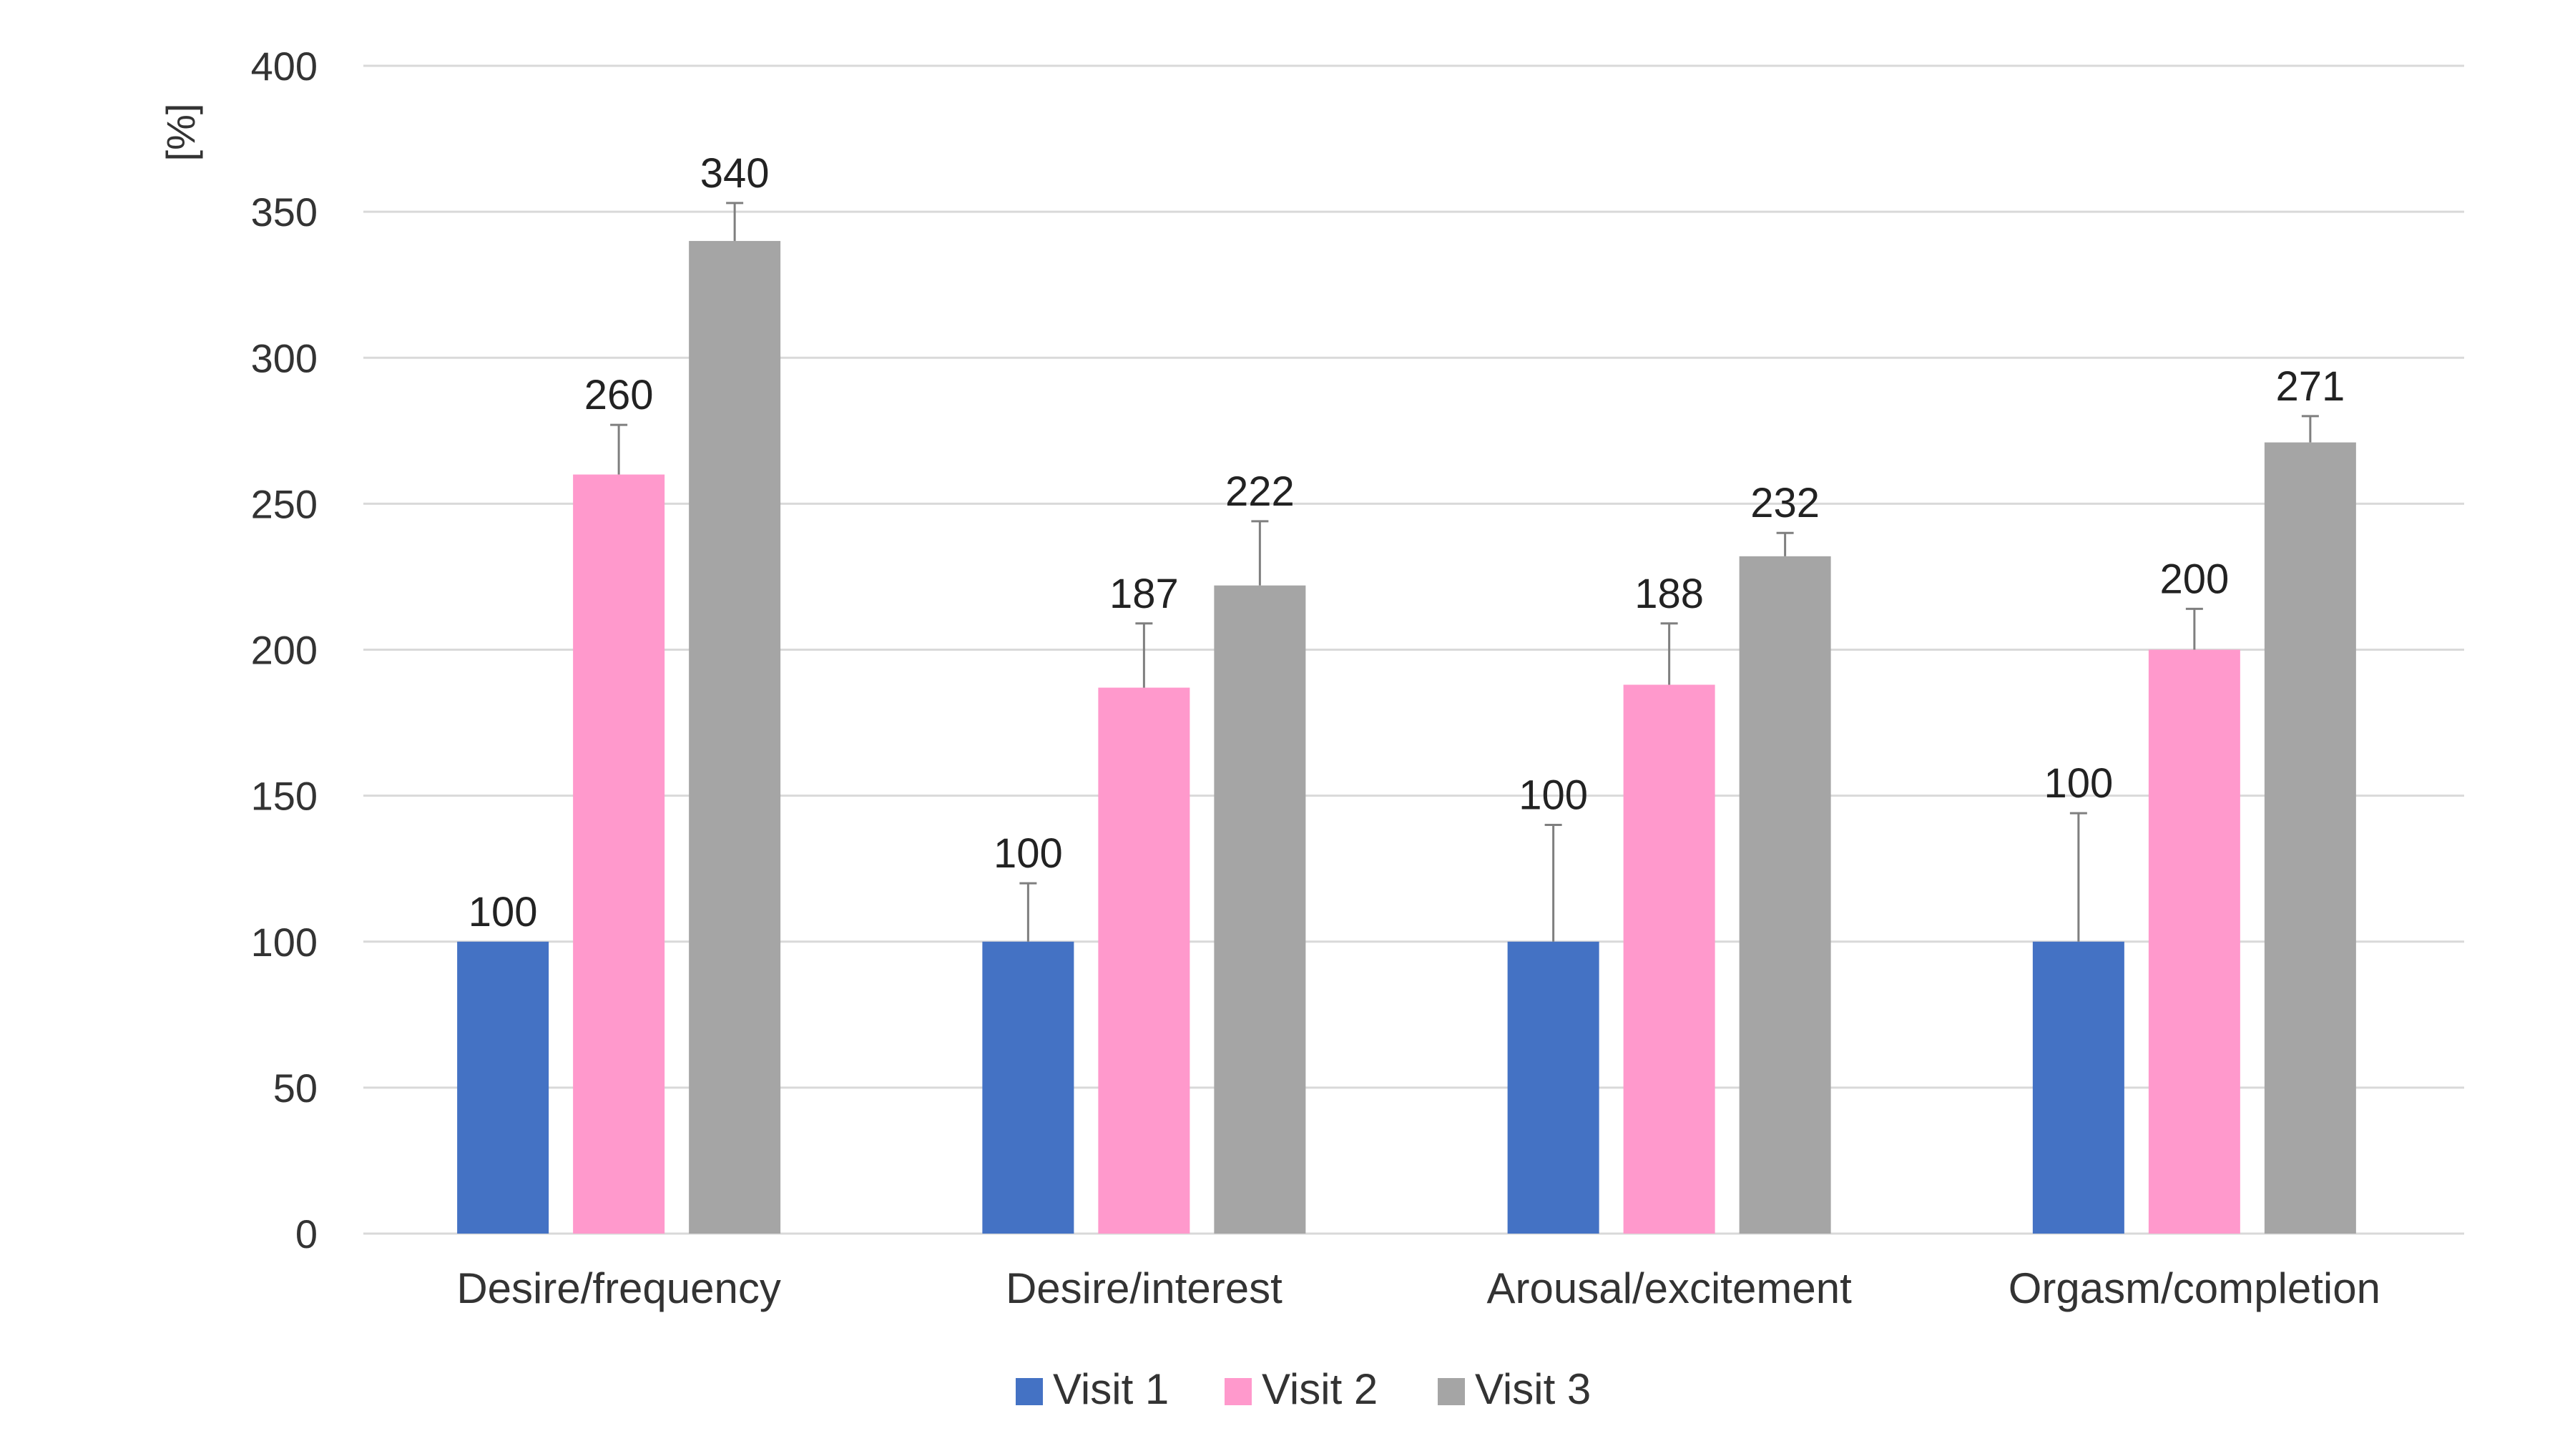 This screenshot has width=2565, height=1456. What do you see at coordinates (284, 66) in the screenshot?
I see `y-tick-label: 400` at bounding box center [284, 66].